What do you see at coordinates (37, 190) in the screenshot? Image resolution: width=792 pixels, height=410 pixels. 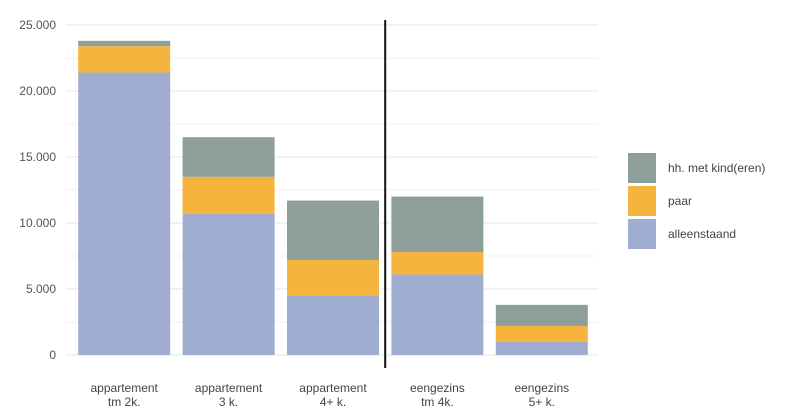 I see `y-axis-tick-labels: 0 5.000 10.000 15.000 20.000 25.000` at bounding box center [37, 190].